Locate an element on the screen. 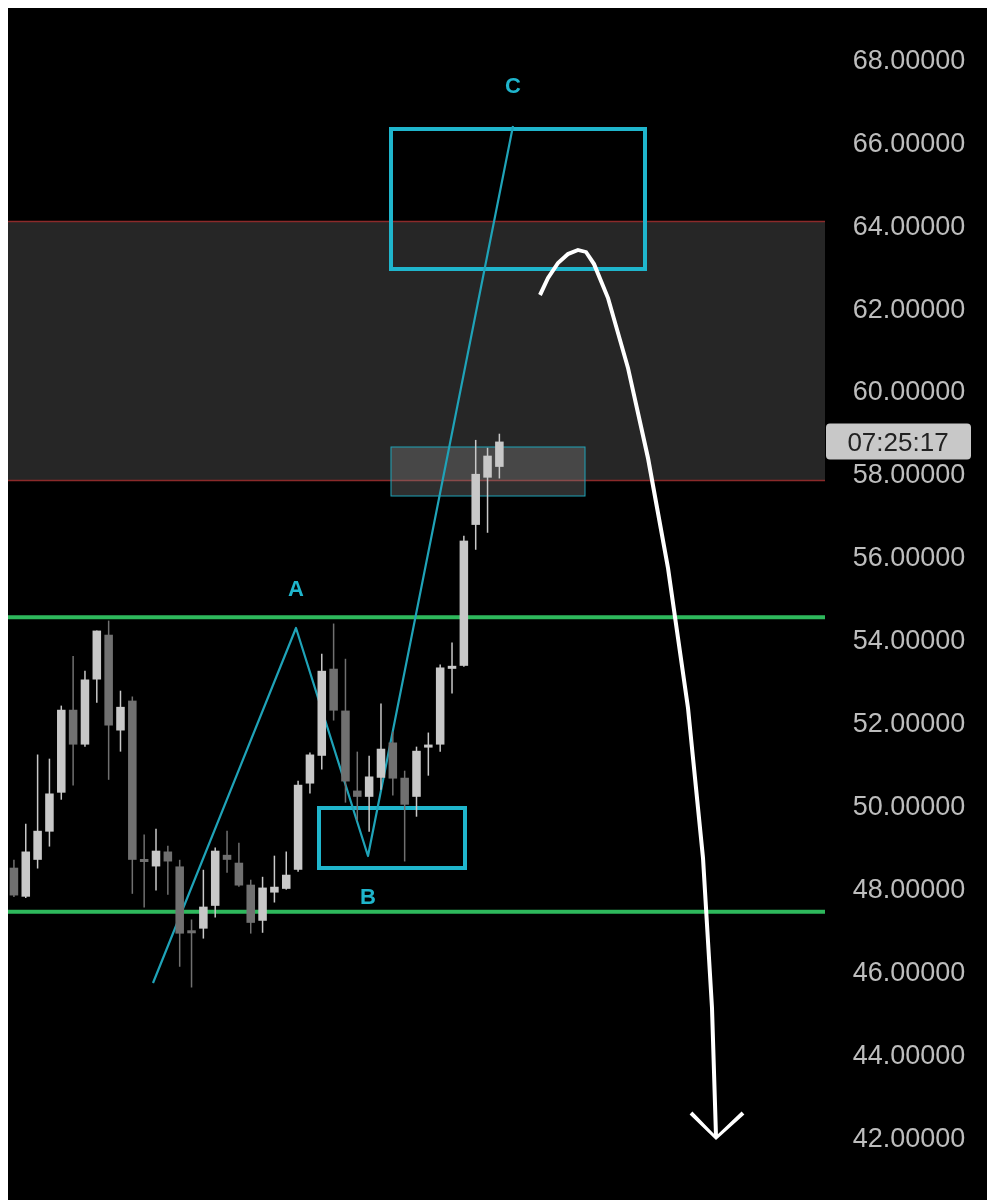 The width and height of the screenshot is (987, 1200). y-tick-label: 60.00000 is located at coordinates (909, 391).